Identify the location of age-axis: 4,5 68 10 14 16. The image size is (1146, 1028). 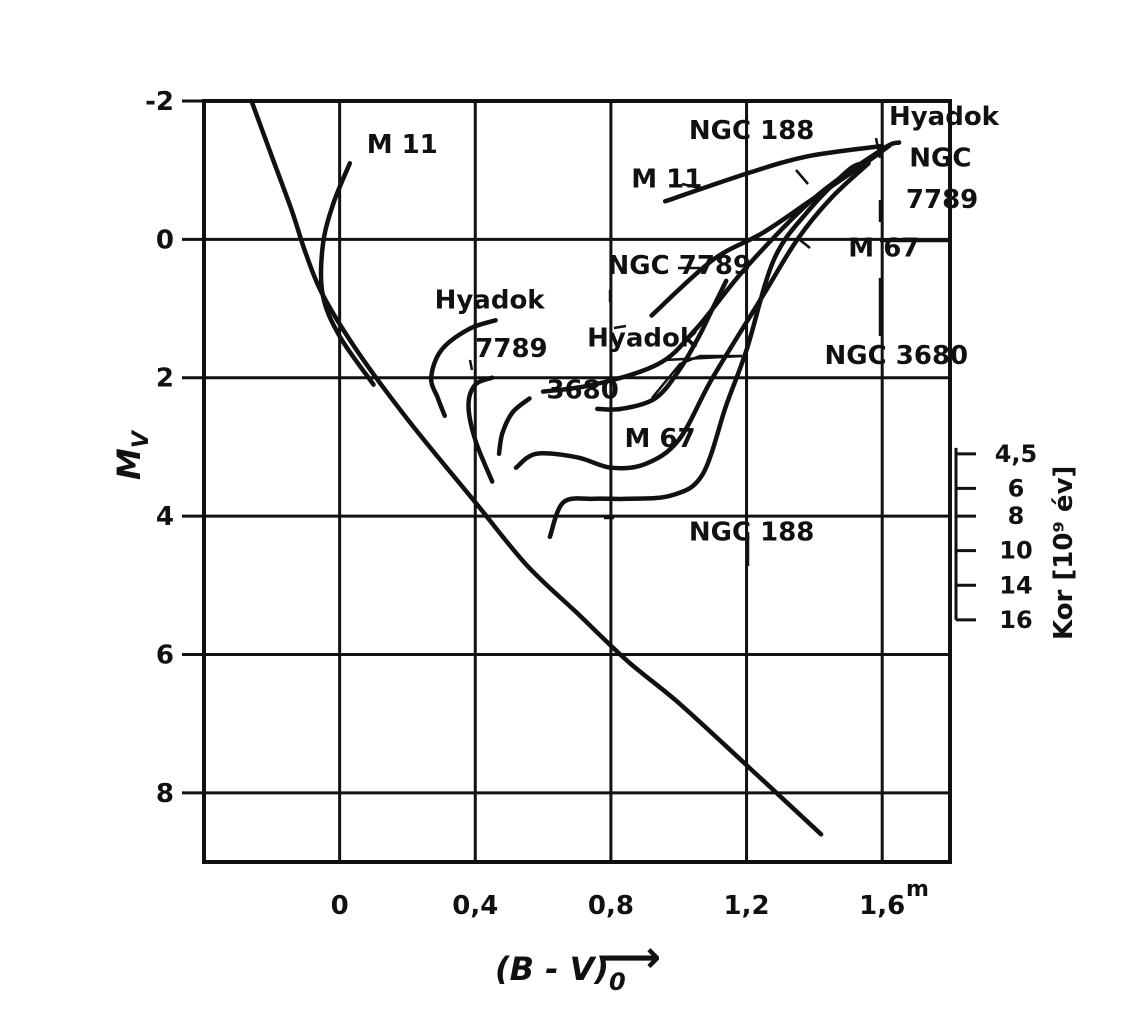
(996, 537).